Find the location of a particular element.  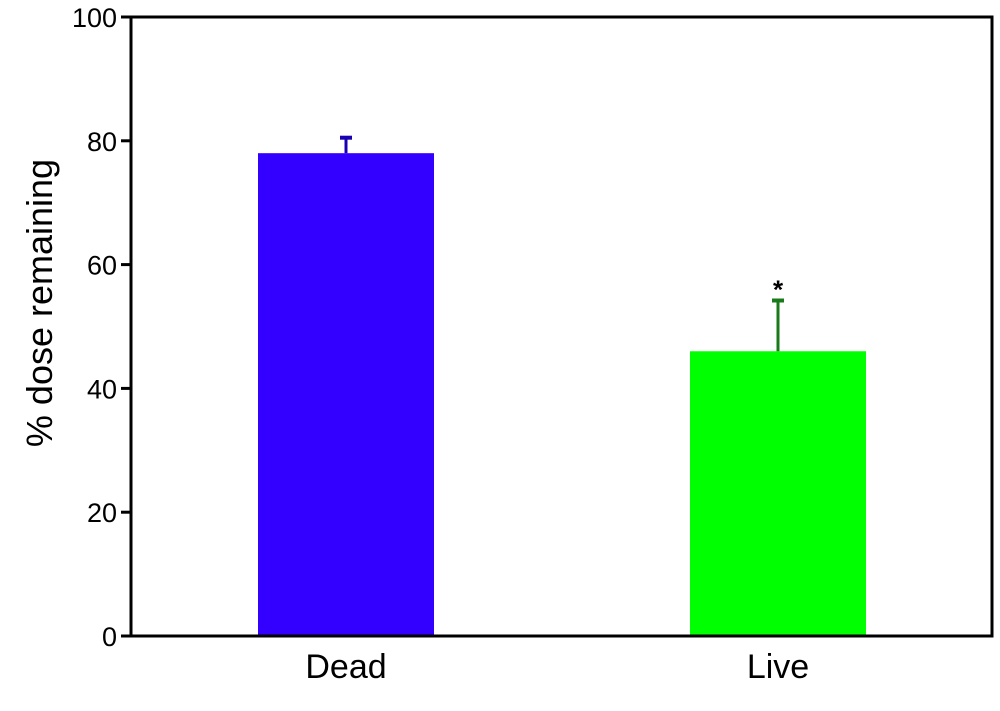

y-axis-title: % dose remaining is located at coordinates (39, 303).